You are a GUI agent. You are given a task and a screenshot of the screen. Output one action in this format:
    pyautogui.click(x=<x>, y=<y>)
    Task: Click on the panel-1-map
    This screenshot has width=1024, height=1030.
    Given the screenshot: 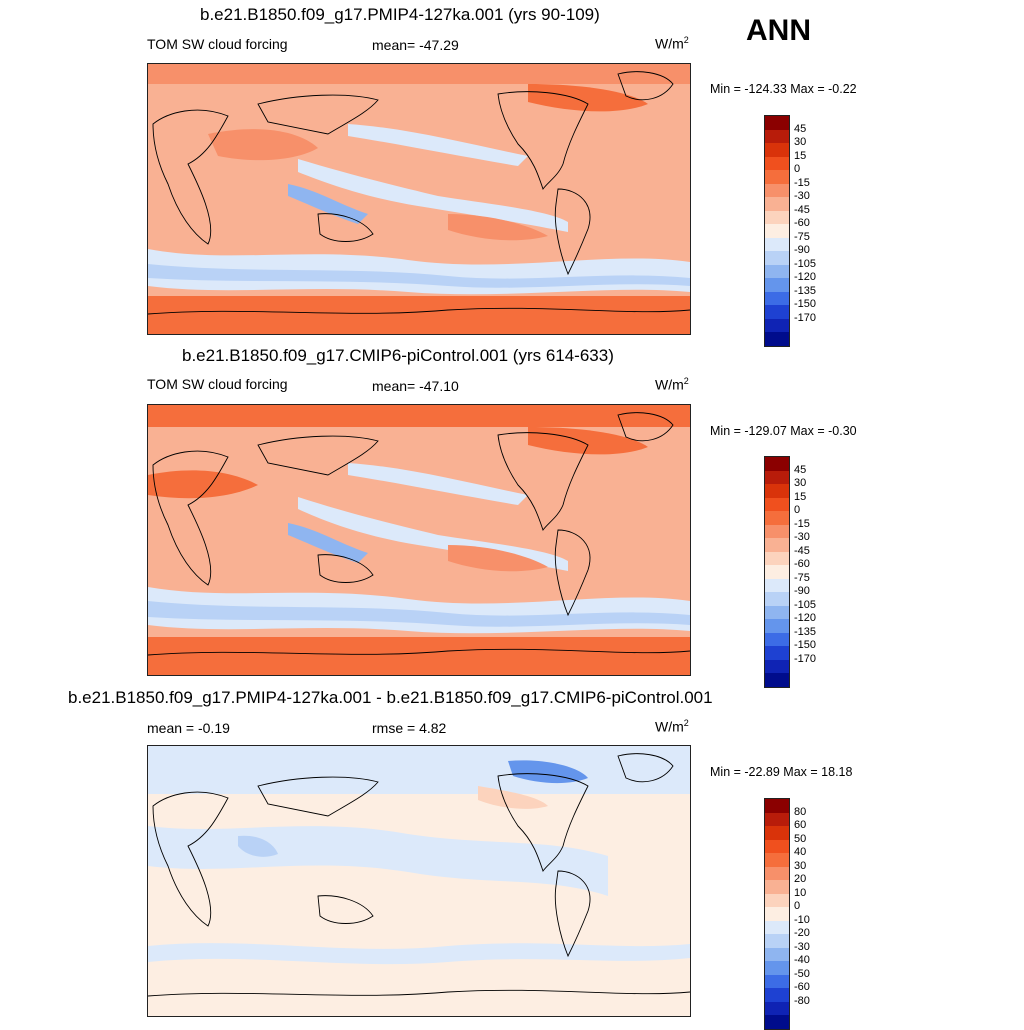 What is the action you would take?
    pyautogui.click(x=419, y=199)
    